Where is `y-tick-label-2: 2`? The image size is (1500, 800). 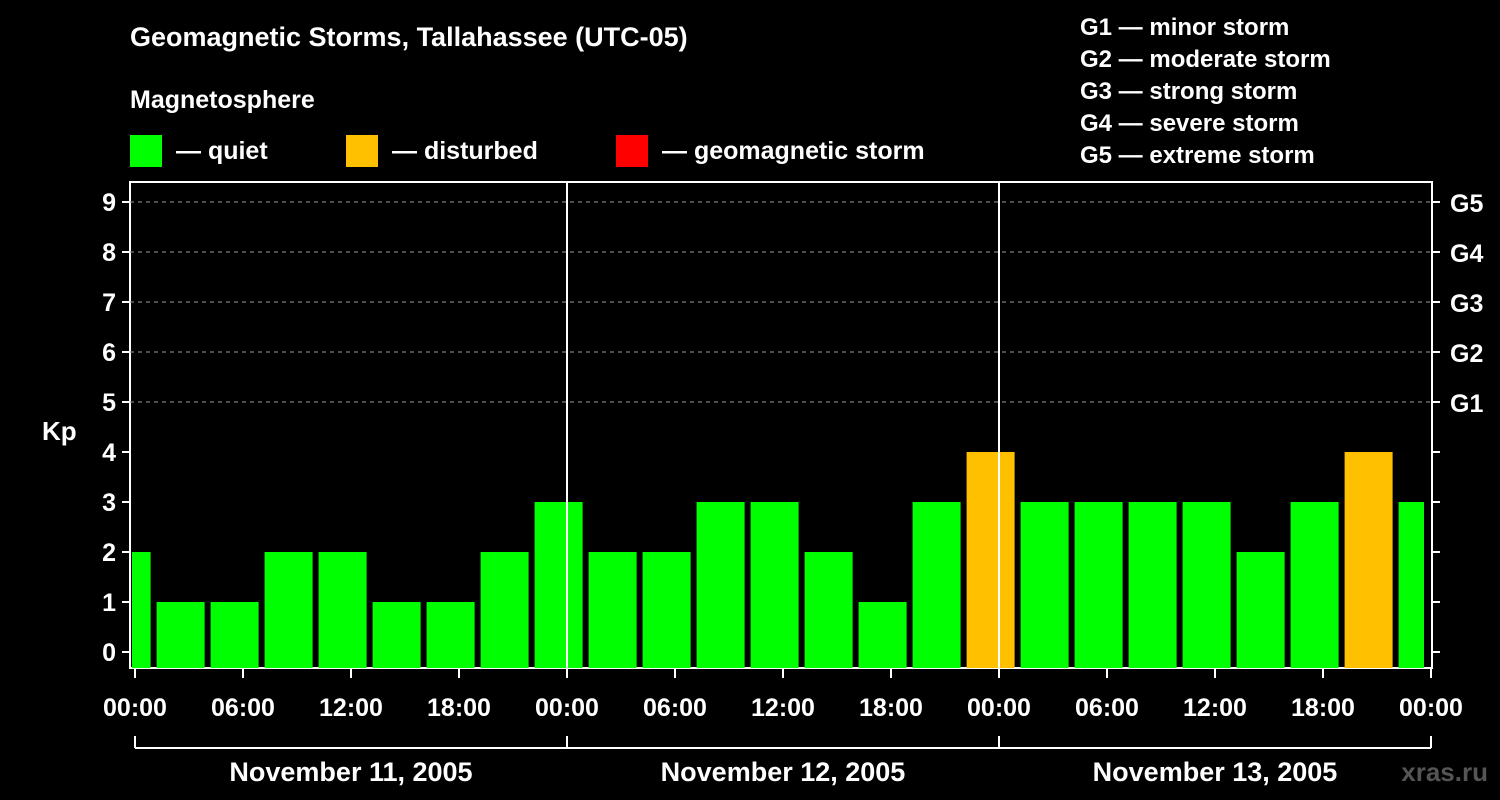 y-tick-label-2: 2 is located at coordinates (109, 553).